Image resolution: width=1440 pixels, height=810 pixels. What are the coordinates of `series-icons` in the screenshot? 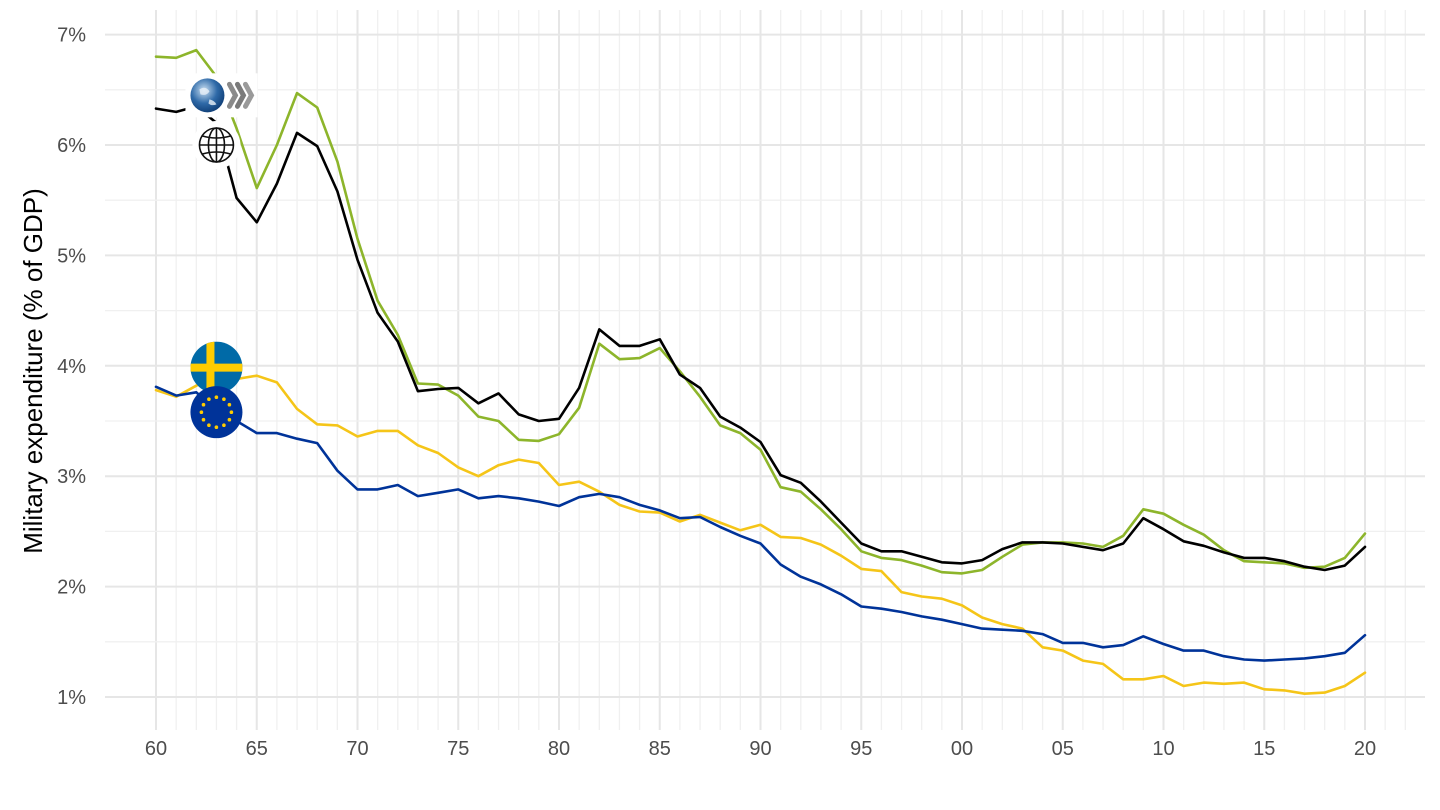 It's located at (221, 256).